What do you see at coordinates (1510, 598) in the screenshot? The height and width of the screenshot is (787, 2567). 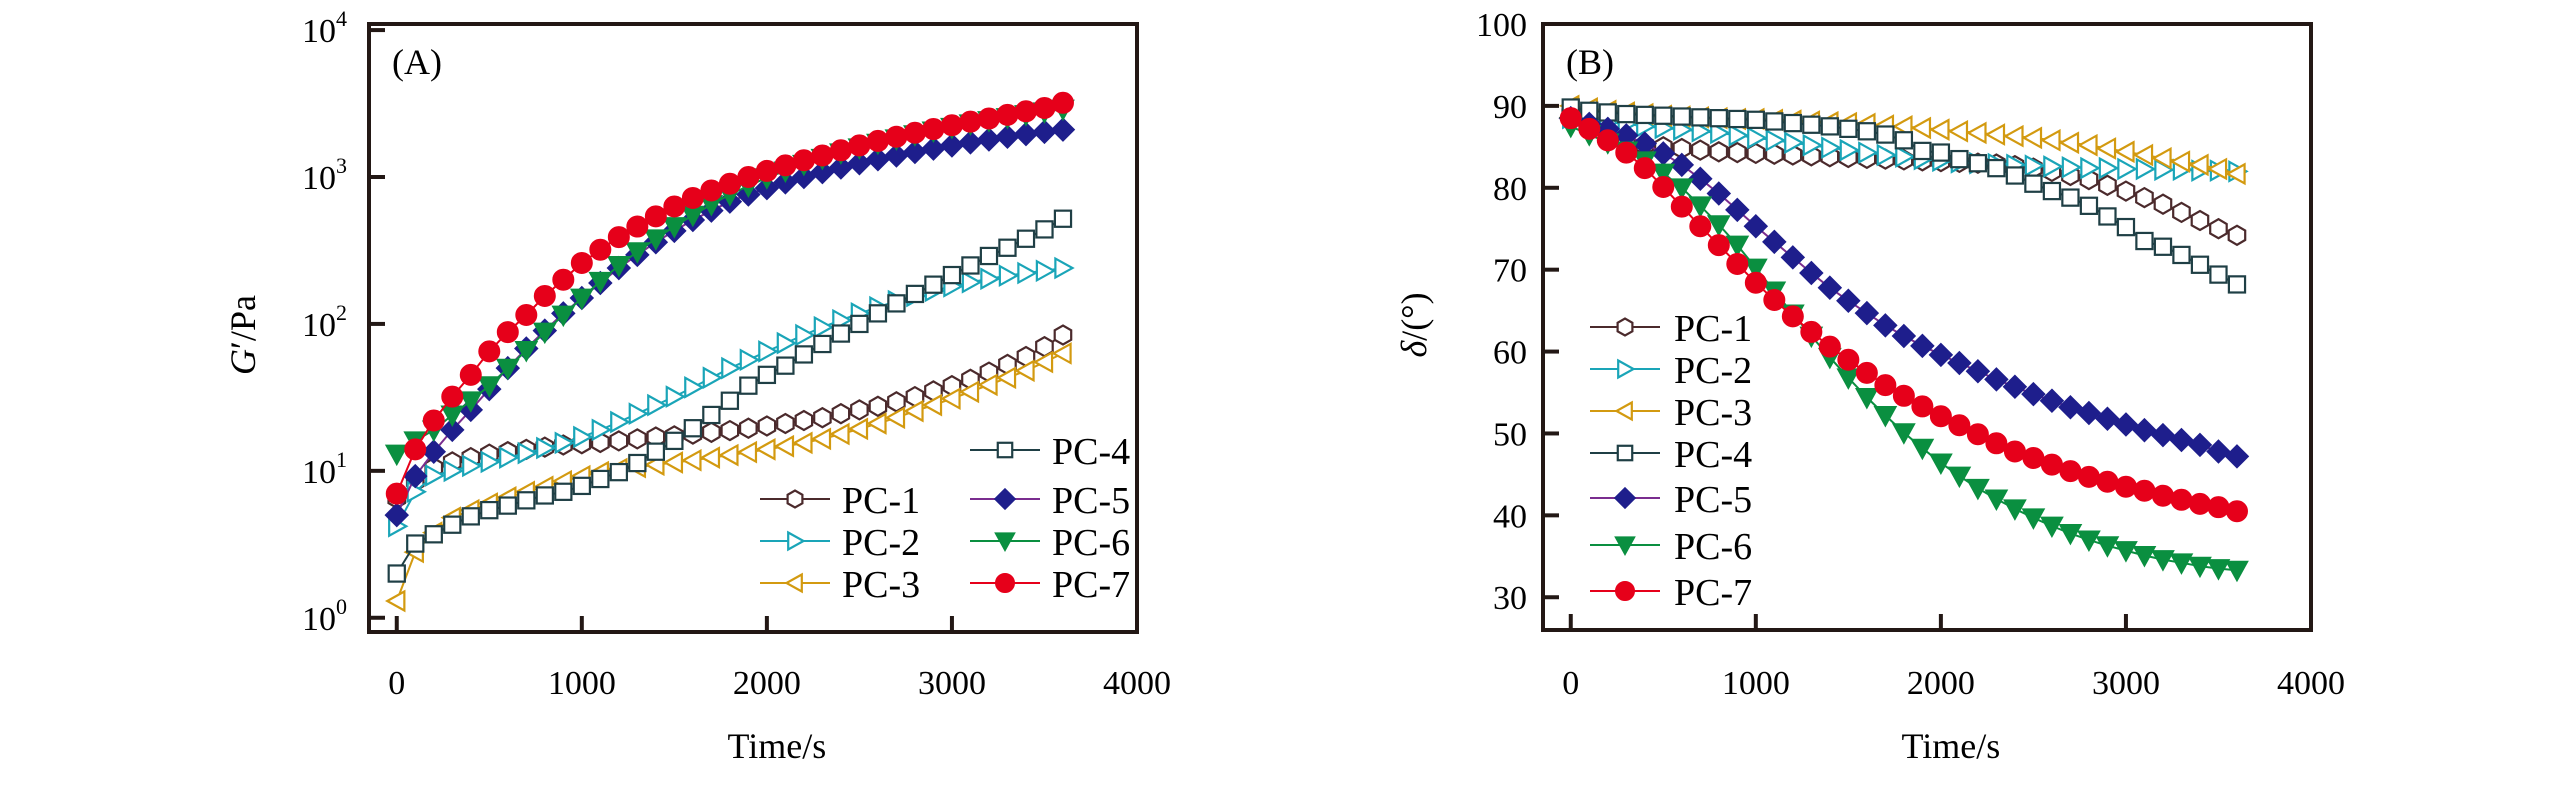 I see `y-tick-label: 30` at bounding box center [1510, 598].